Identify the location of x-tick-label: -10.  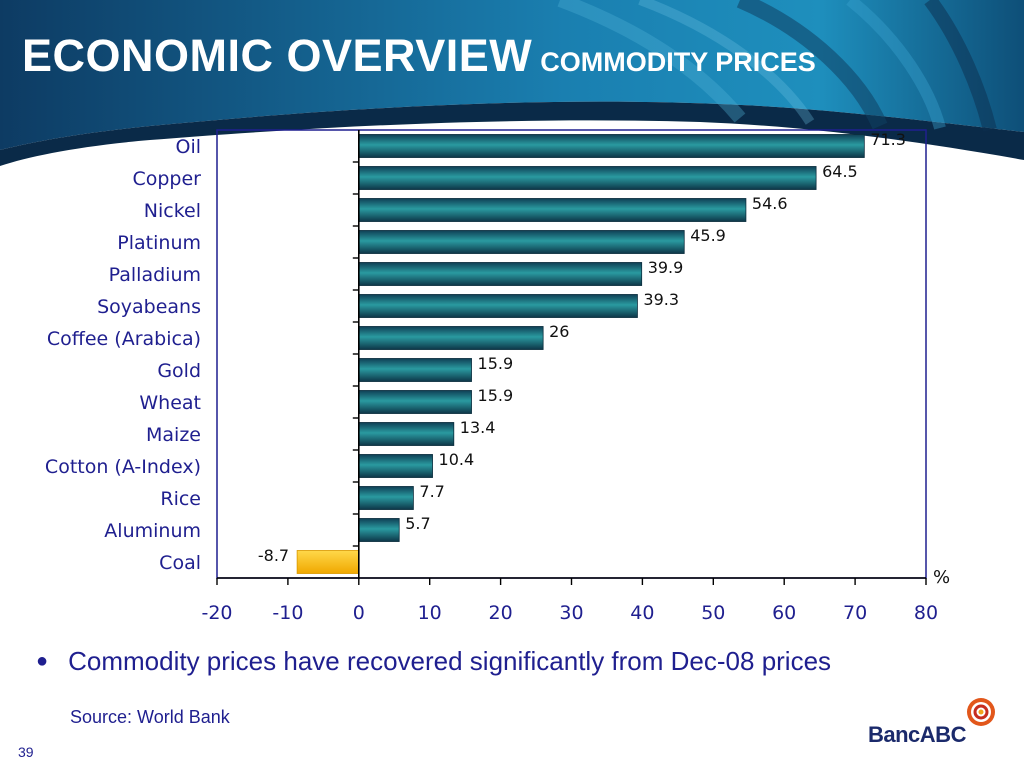
(287, 613).